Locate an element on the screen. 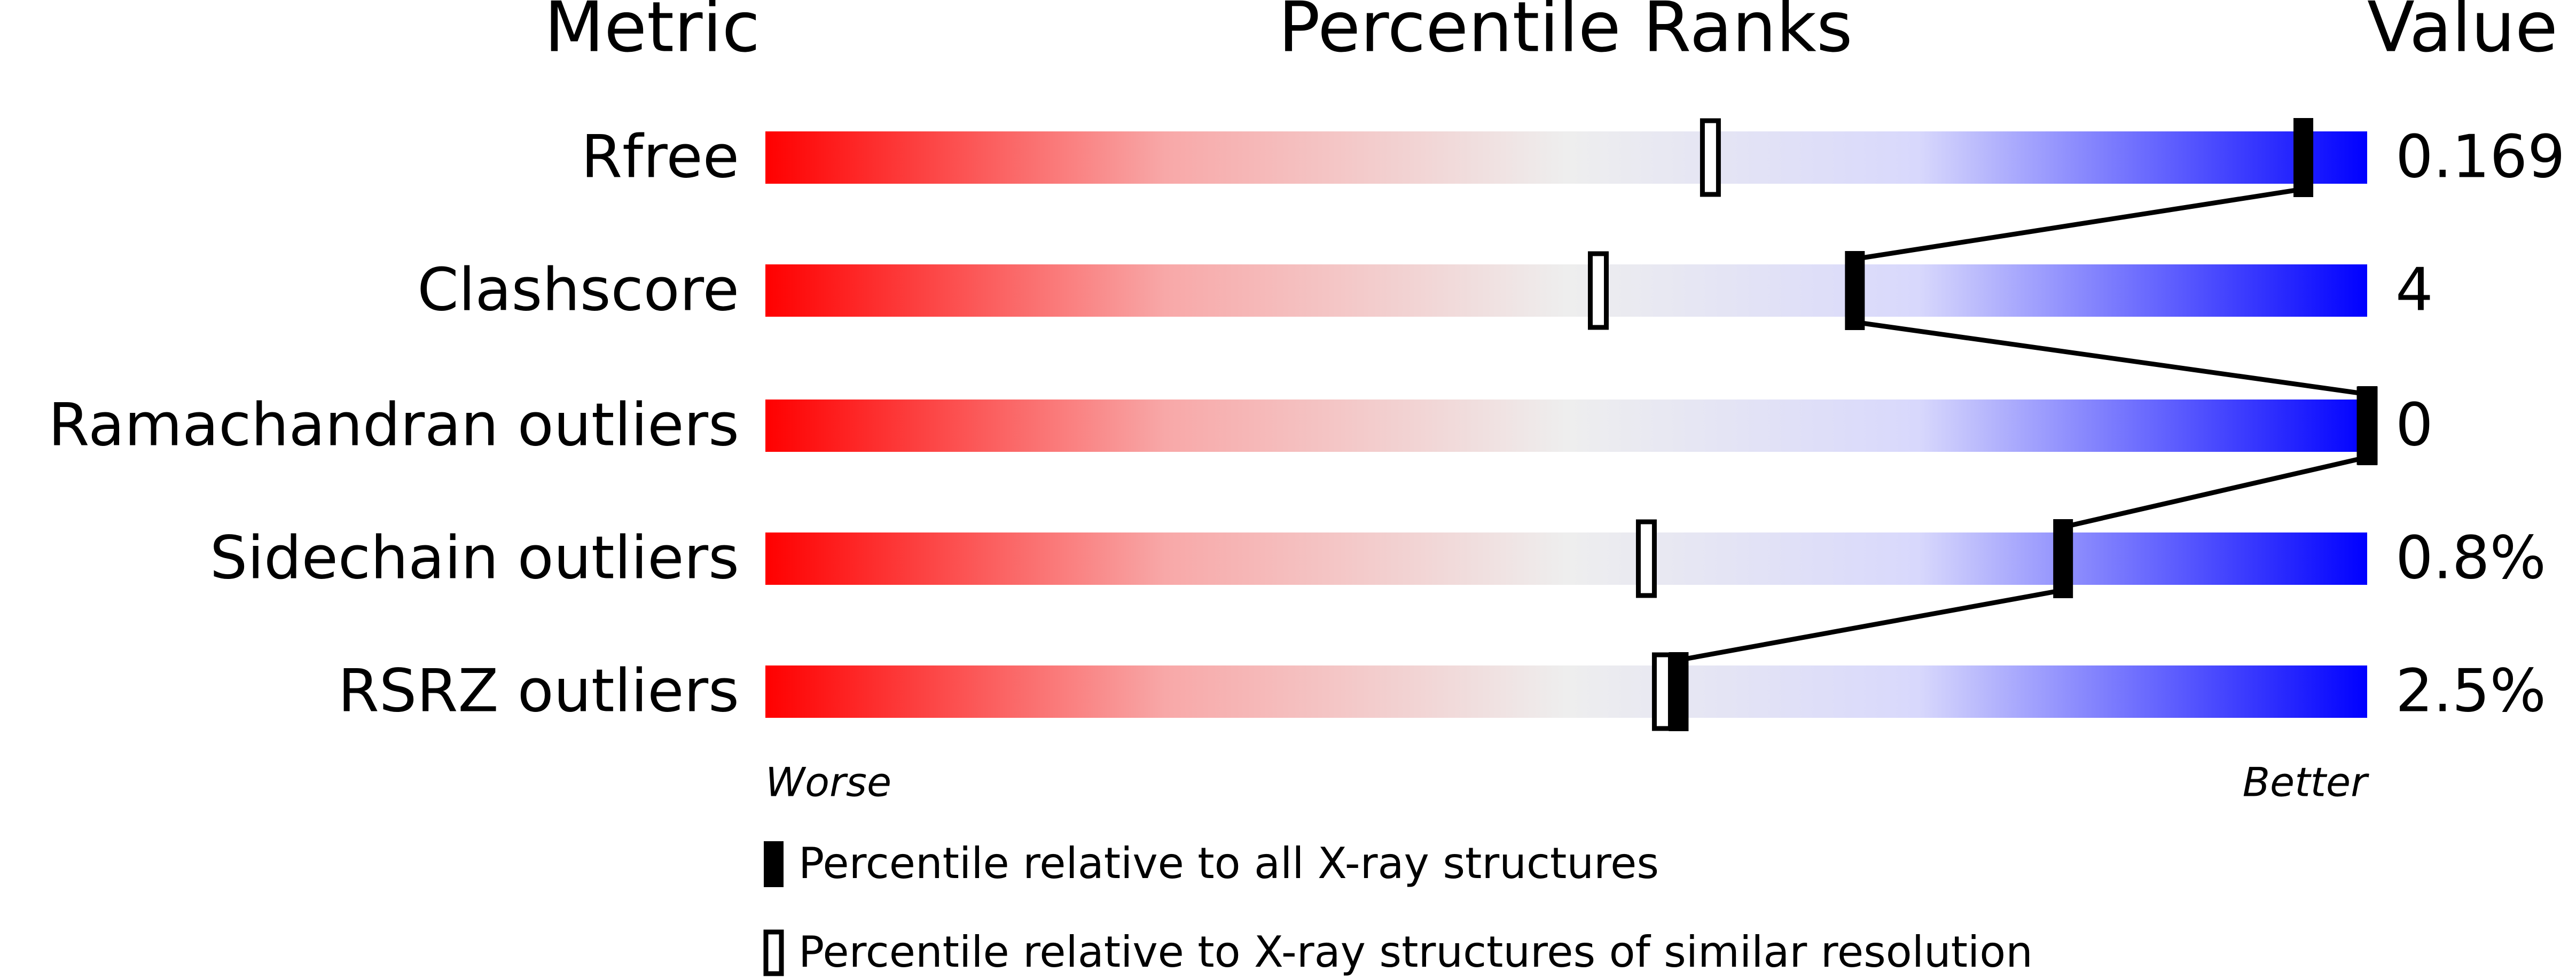  value-label: 4 is located at coordinates (2414, 289).